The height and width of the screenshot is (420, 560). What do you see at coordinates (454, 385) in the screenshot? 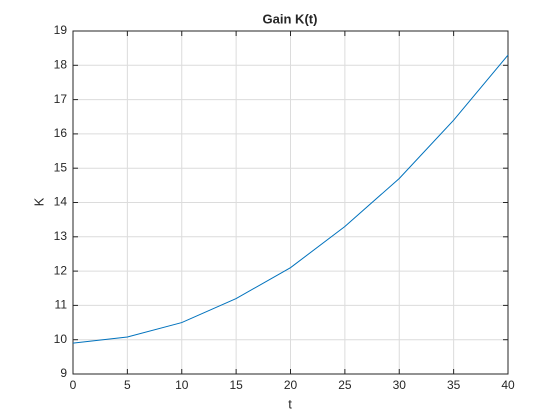
I see `x-tick-label: 35` at bounding box center [454, 385].